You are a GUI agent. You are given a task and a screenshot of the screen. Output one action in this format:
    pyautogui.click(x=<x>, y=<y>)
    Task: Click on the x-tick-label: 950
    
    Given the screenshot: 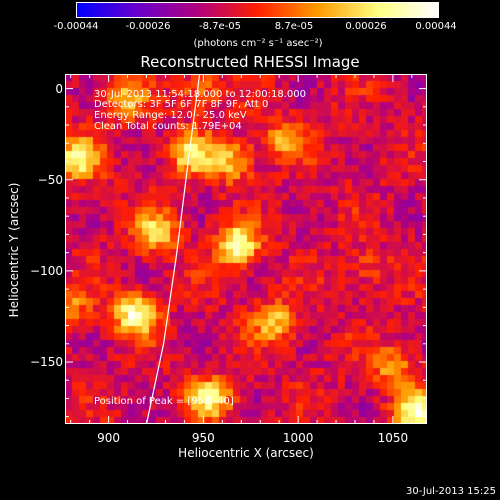 What is the action you would take?
    pyautogui.click(x=203, y=438)
    